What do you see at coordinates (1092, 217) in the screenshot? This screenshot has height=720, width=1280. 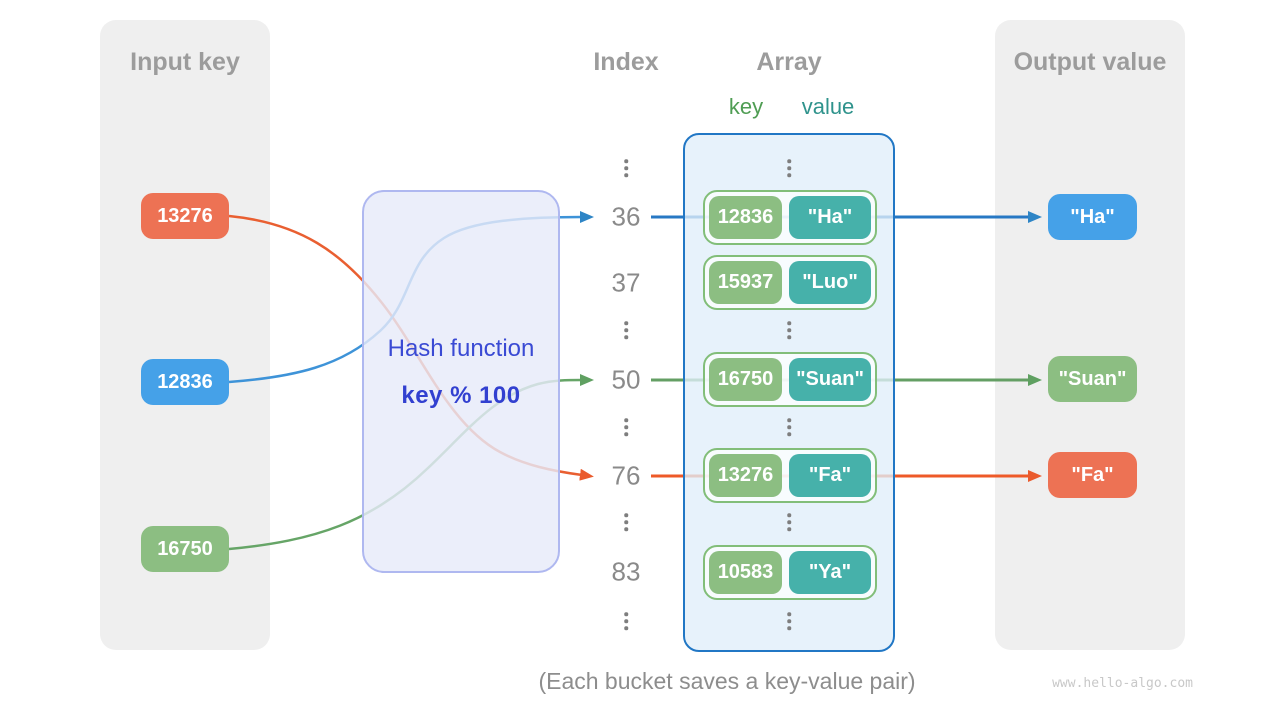 I see `output-value-ha: "Ha"` at bounding box center [1092, 217].